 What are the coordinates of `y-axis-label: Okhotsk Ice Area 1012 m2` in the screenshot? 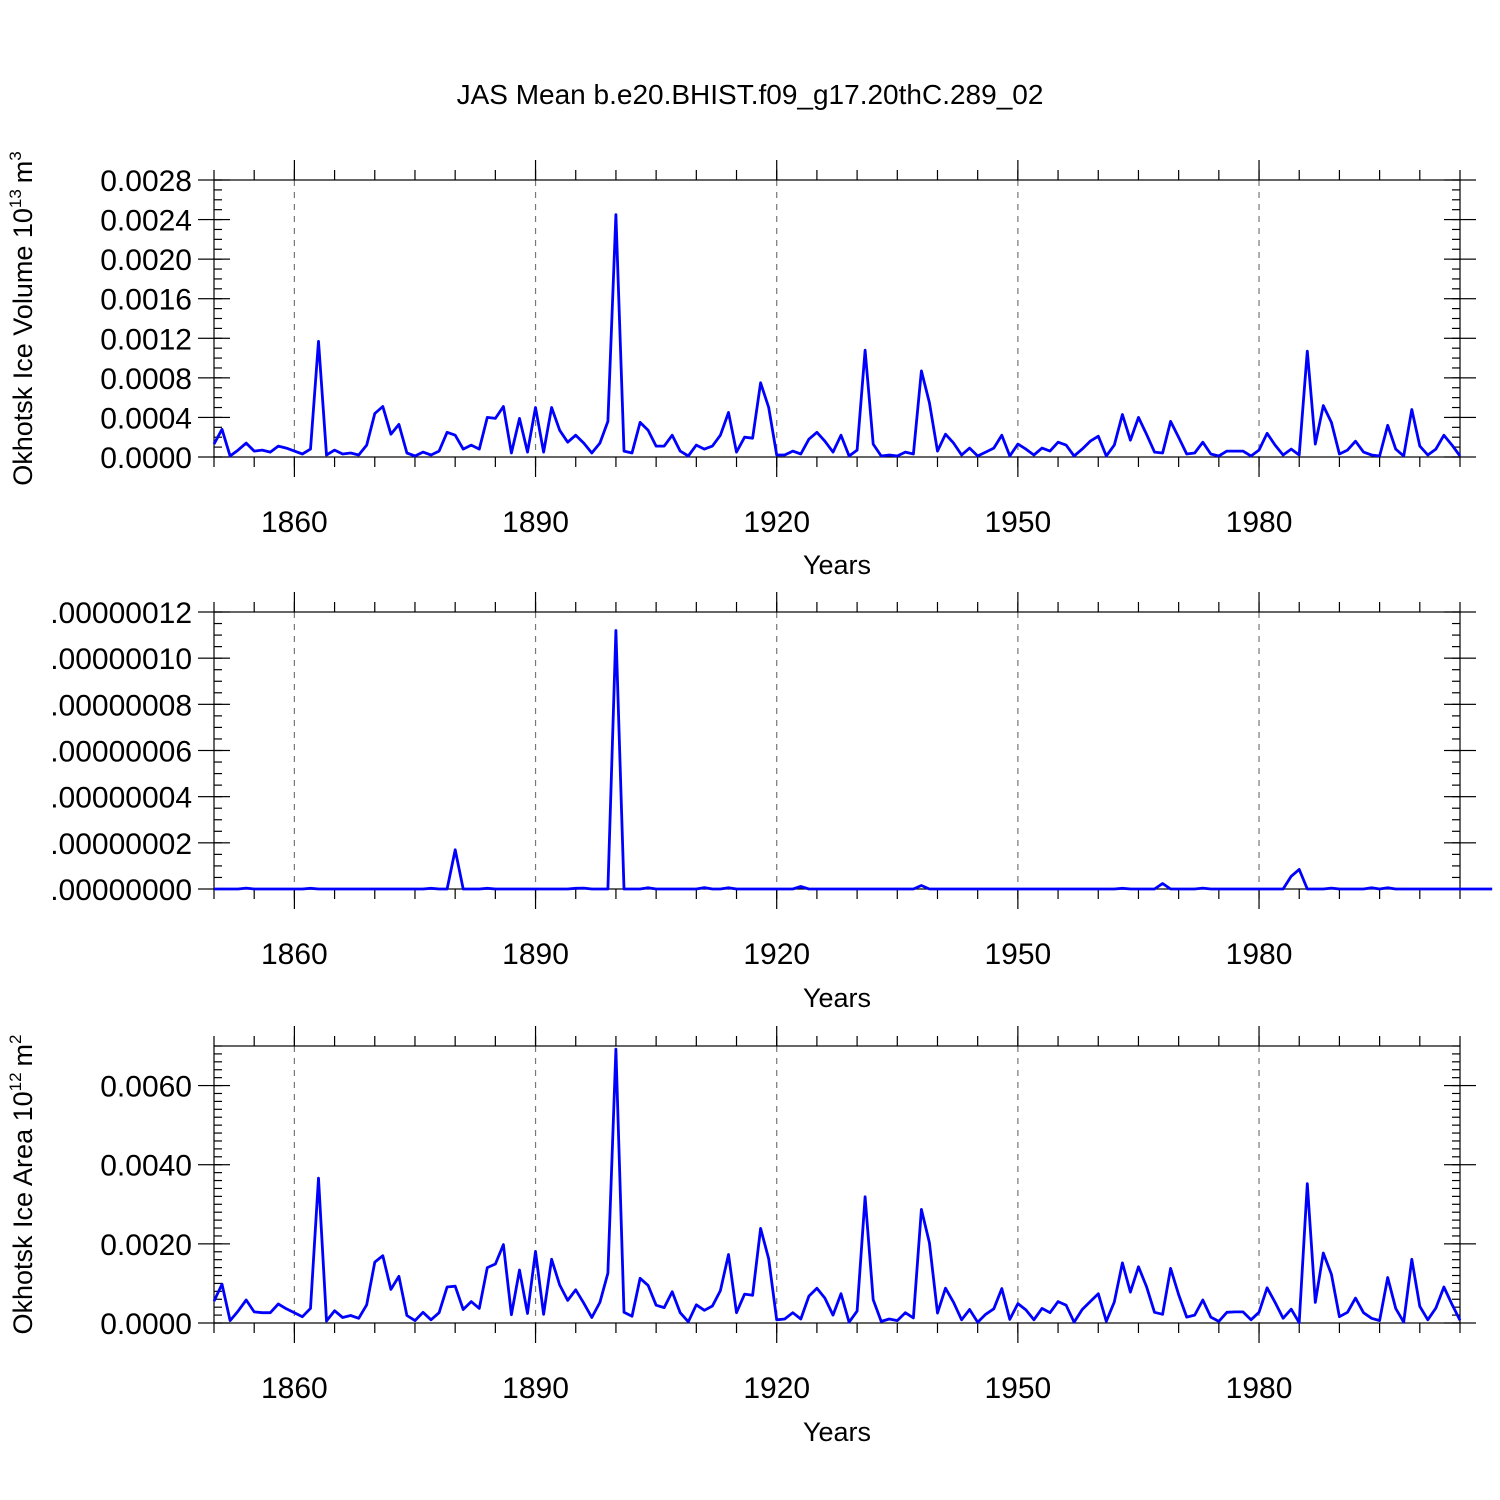 It's located at (22, 1184).